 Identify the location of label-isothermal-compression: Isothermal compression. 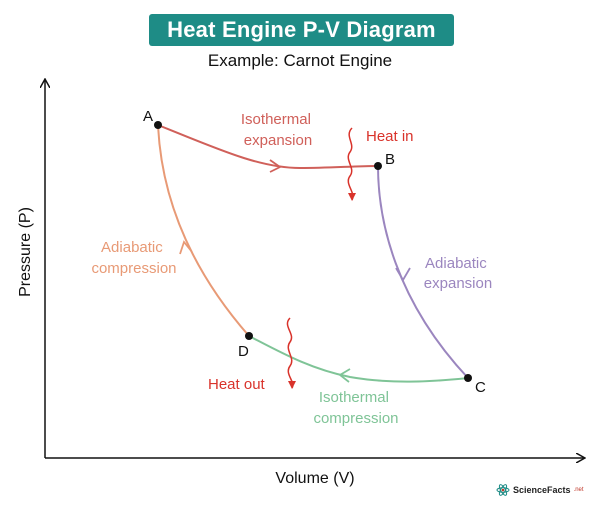
(355, 408).